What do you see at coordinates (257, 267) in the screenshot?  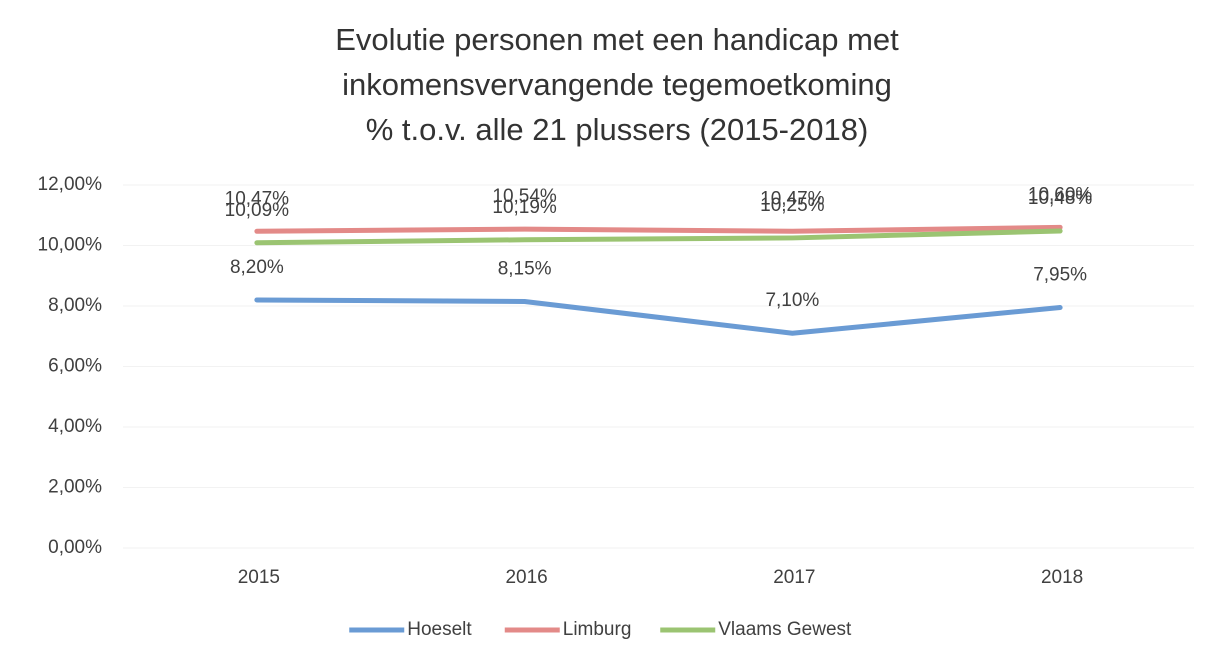 I see `data-label: 8,20%` at bounding box center [257, 267].